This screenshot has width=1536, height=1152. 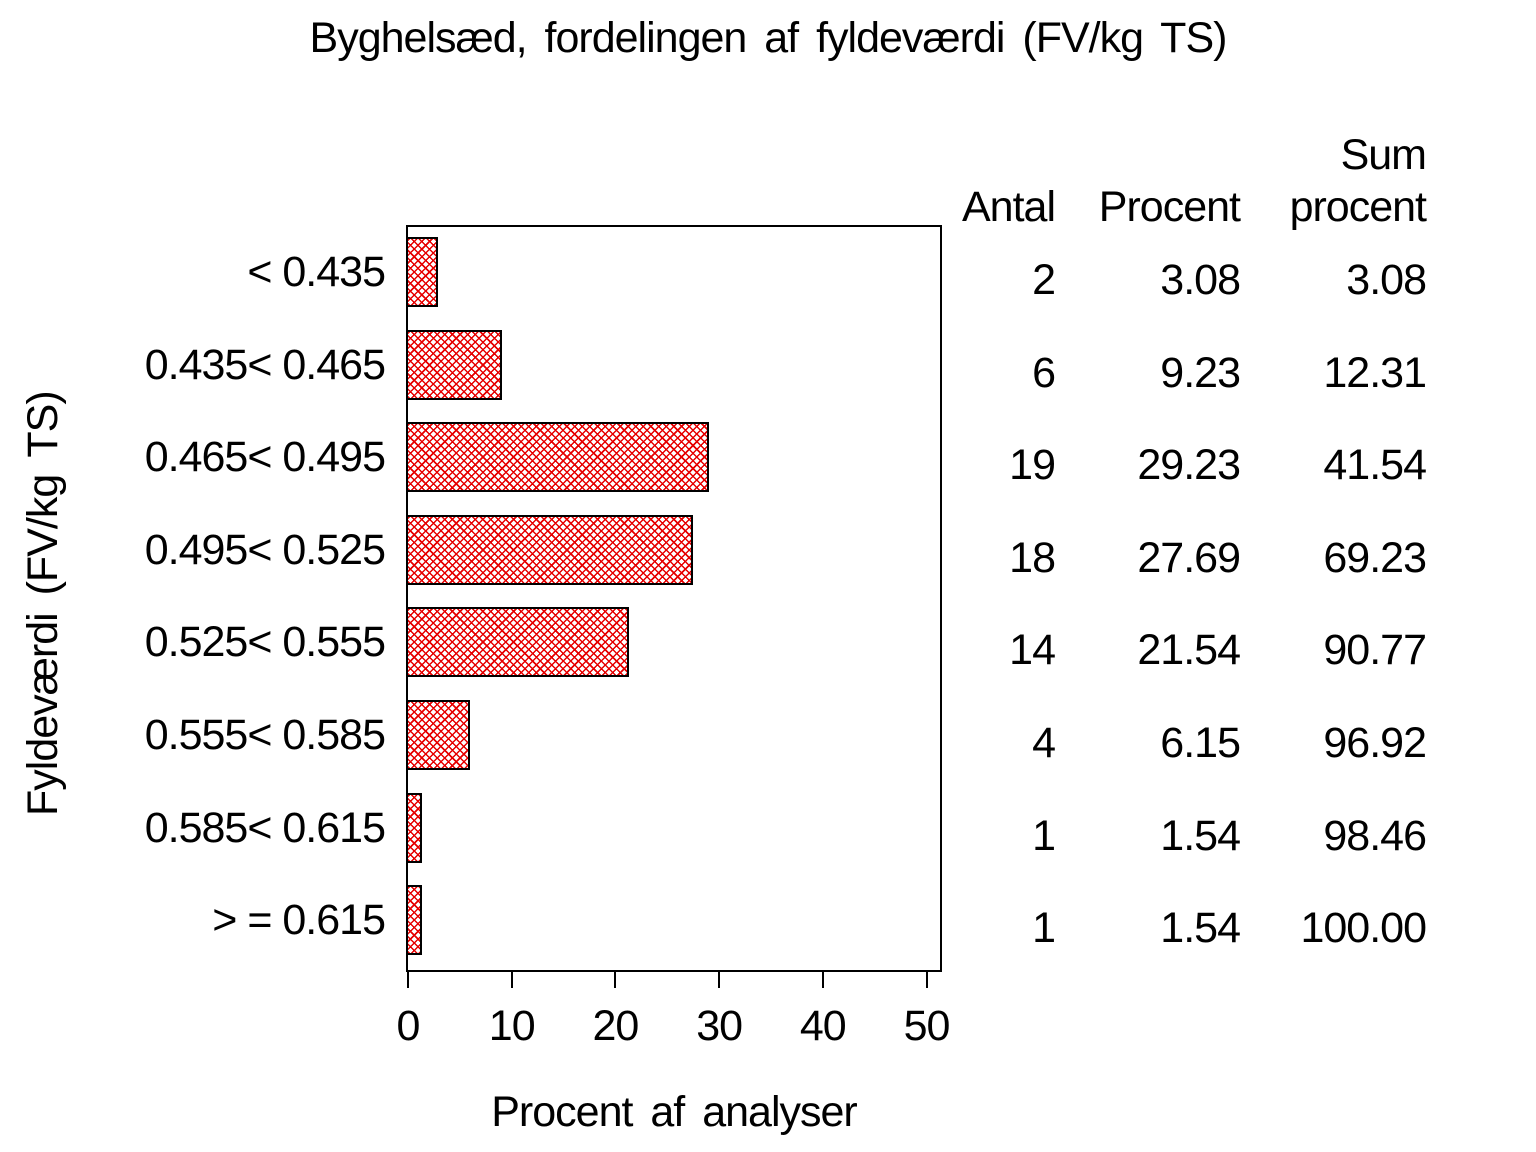 What do you see at coordinates (615, 1026) in the screenshot?
I see `x-tick-label-20: 20` at bounding box center [615, 1026].